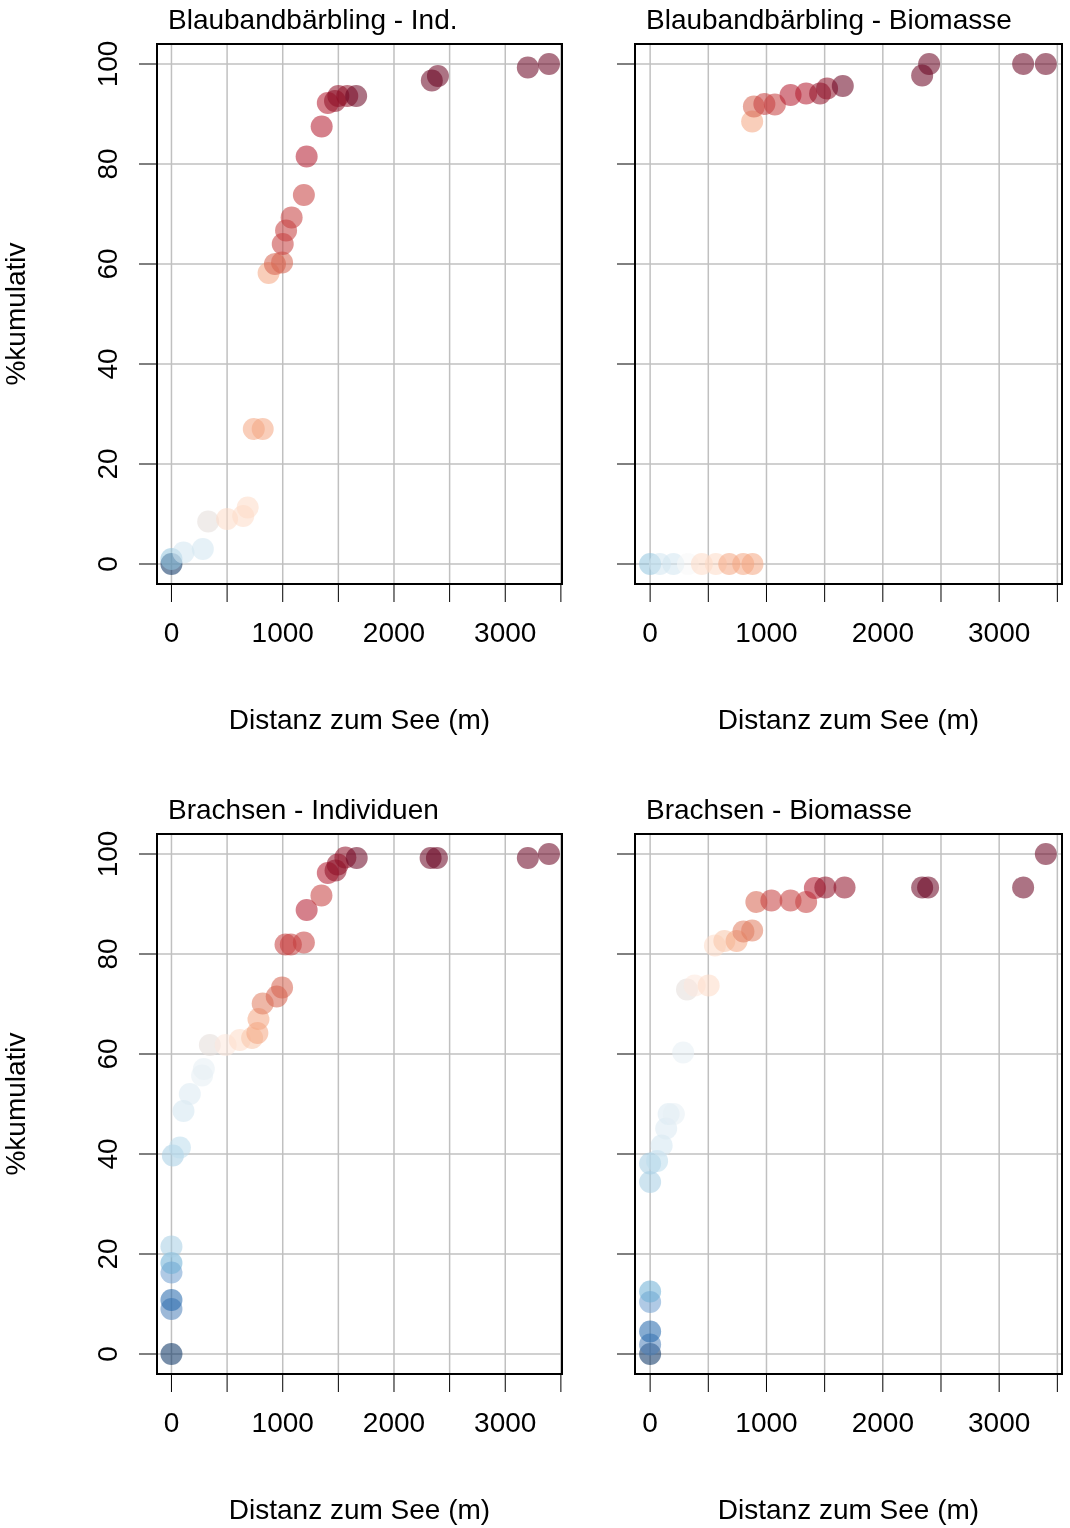  What do you see at coordinates (829, 20) in the screenshot?
I see `chart-title: Blaubandbärbling - Biomasse` at bounding box center [829, 20].